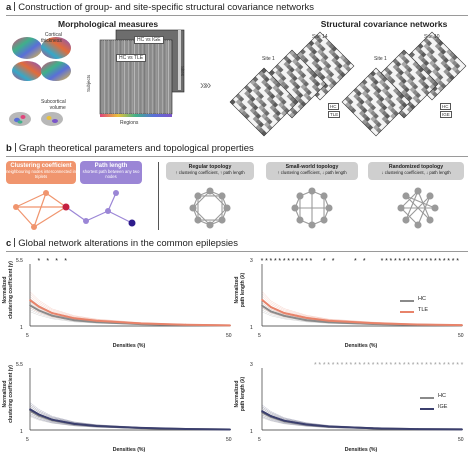 The width and height of the screenshot is (474, 460). I want to click on brain-renders, so click(40, 81).